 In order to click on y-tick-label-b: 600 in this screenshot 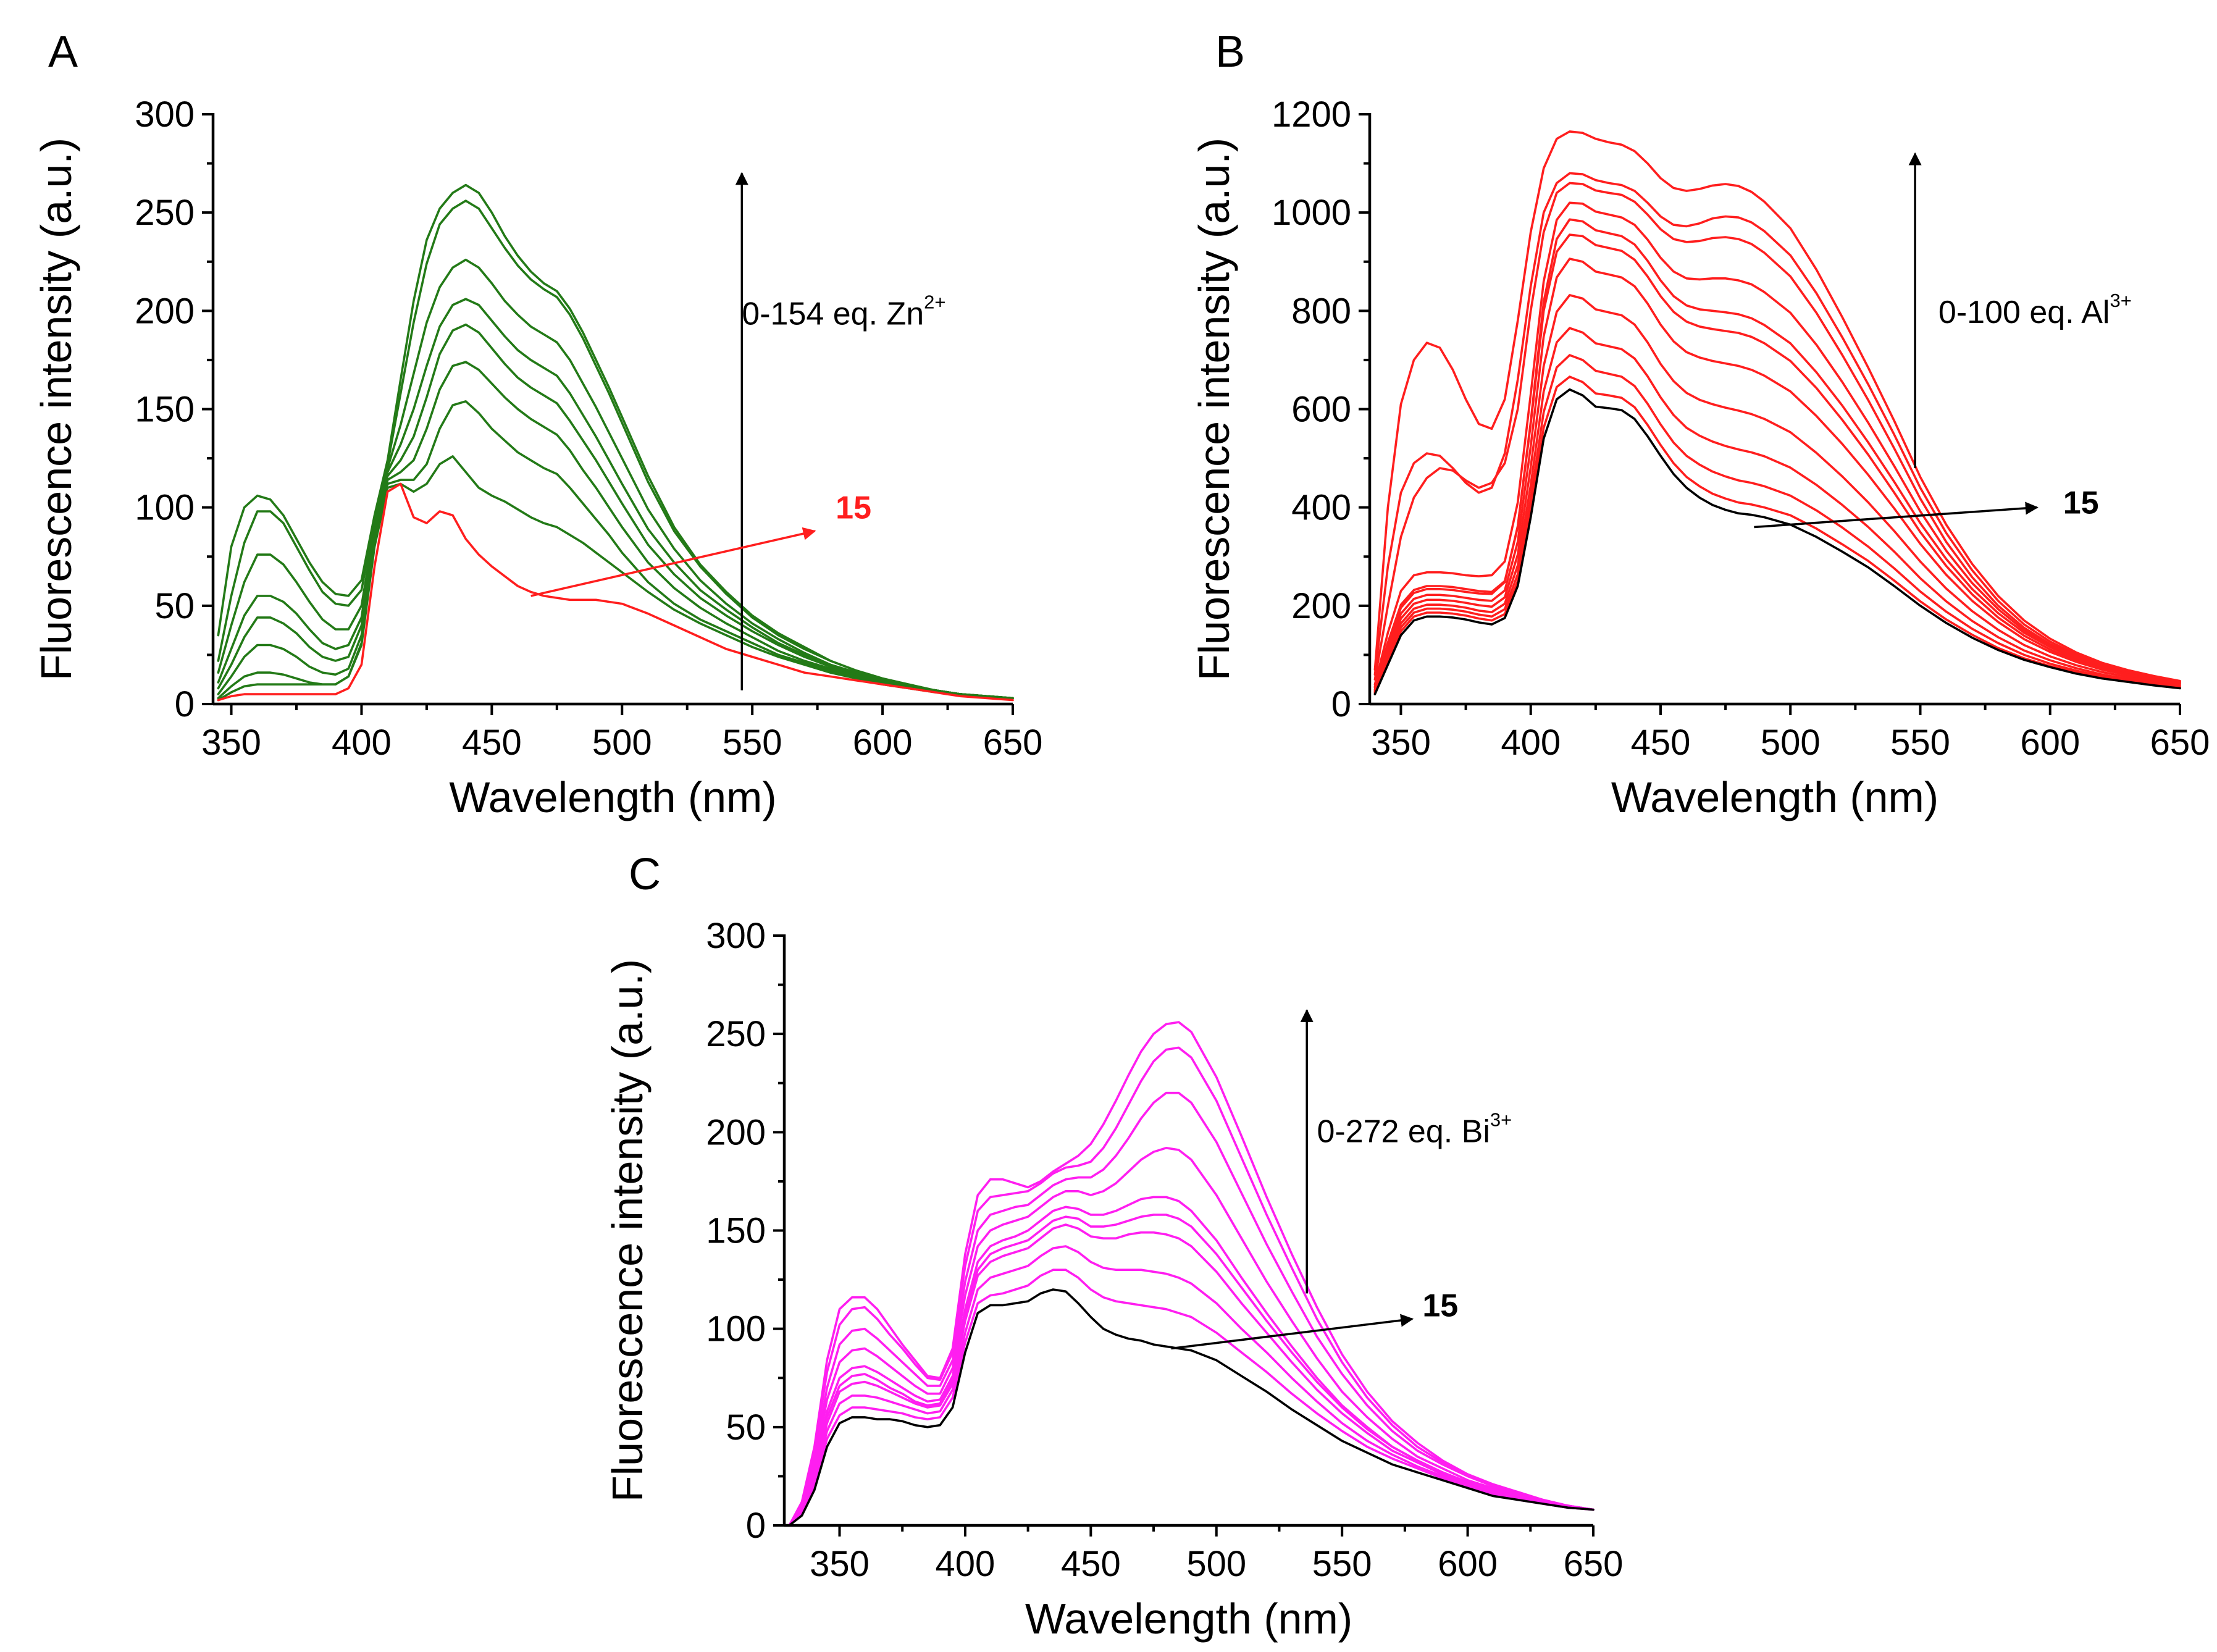, I will do `click(1321, 410)`.